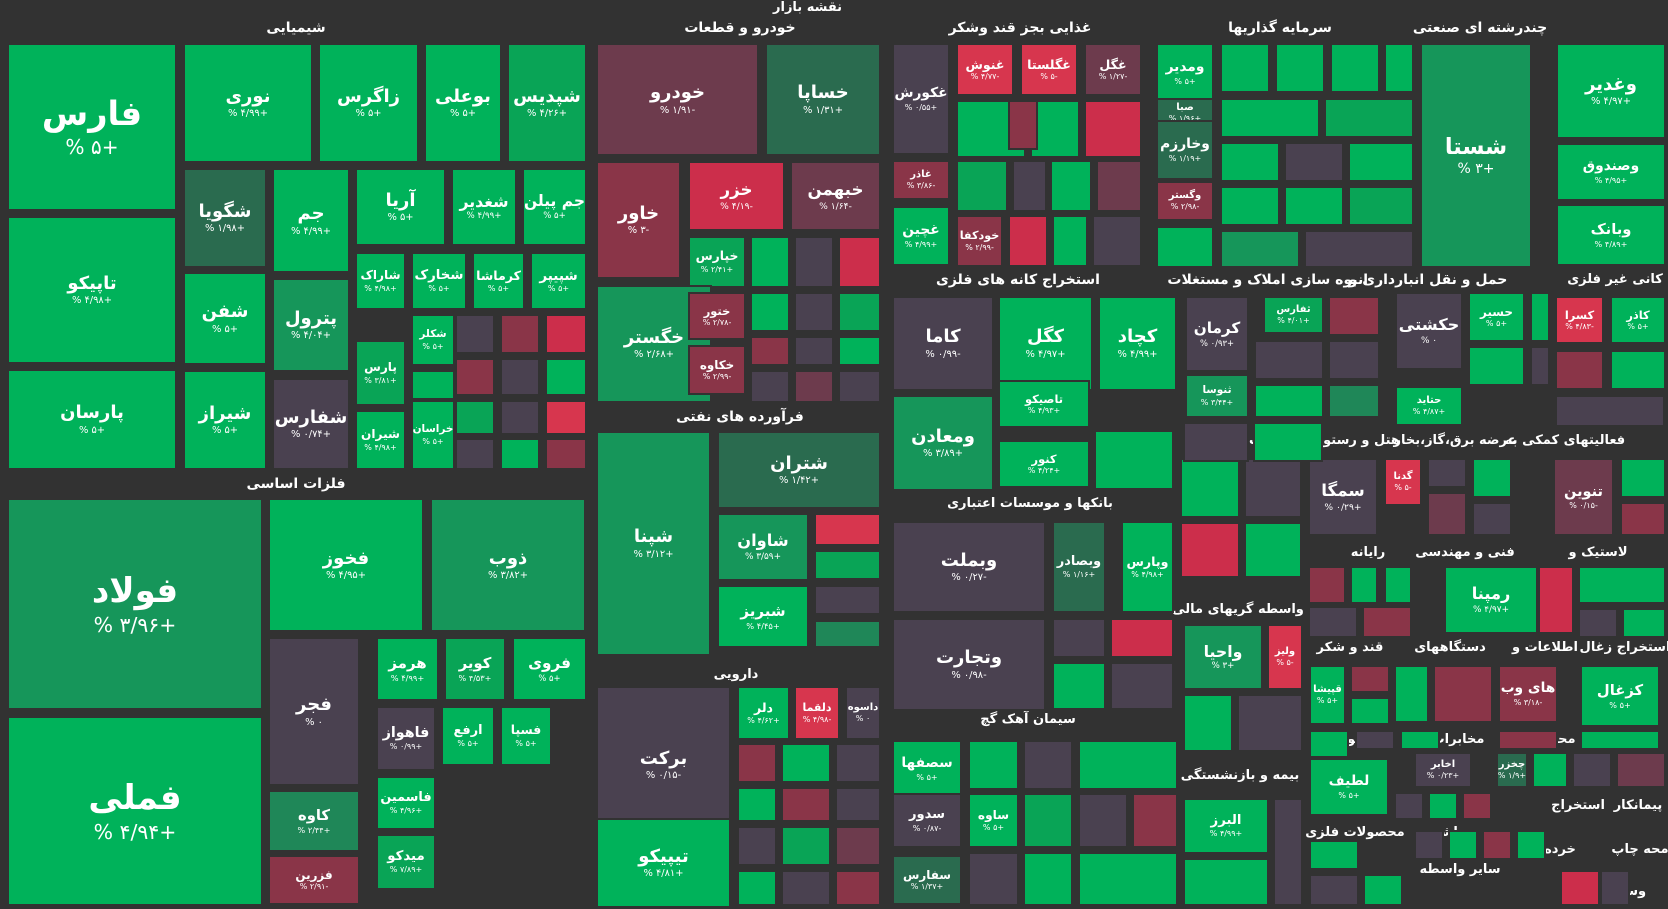  What do you see at coordinates (927, 769) in the screenshot?
I see `stock-tile: سصفها +۵ %` at bounding box center [927, 769].